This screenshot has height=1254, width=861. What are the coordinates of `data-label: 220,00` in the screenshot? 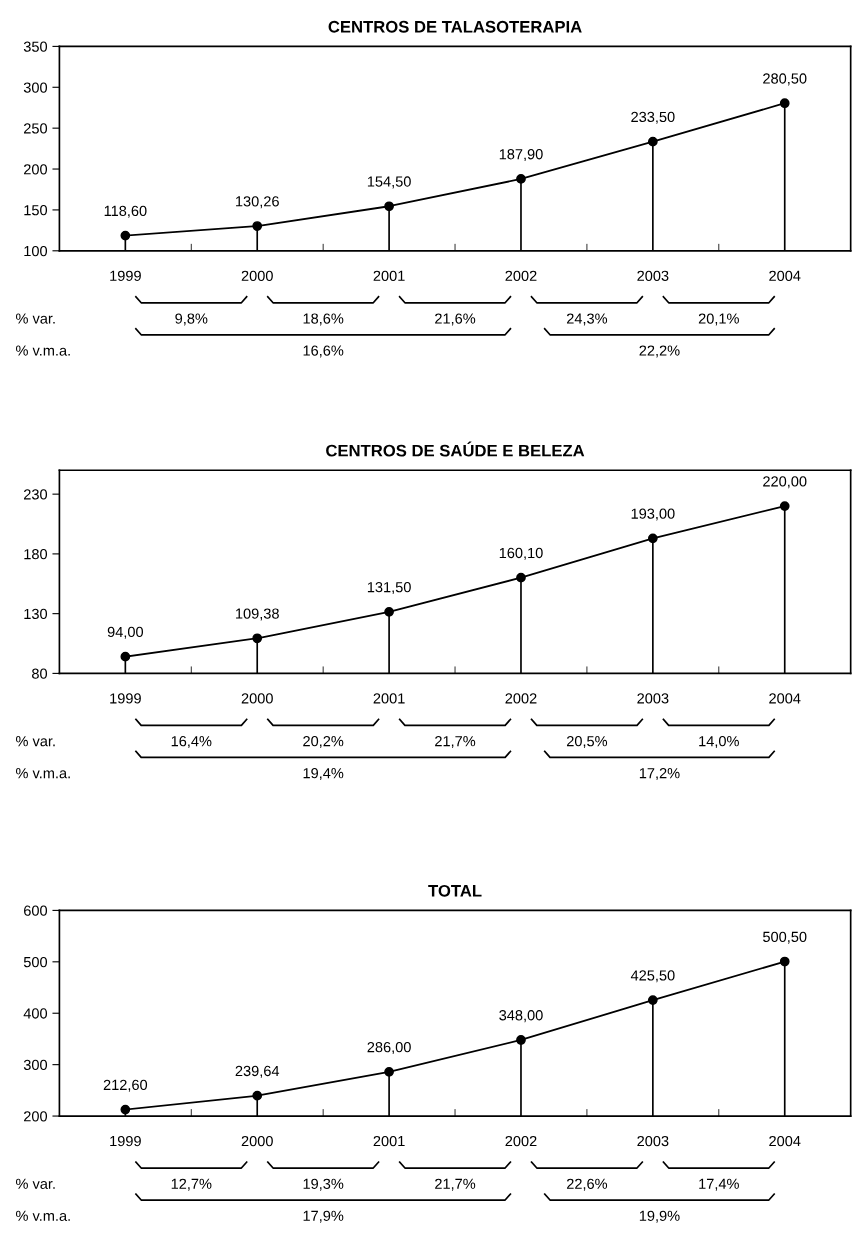 It's located at (785, 482).